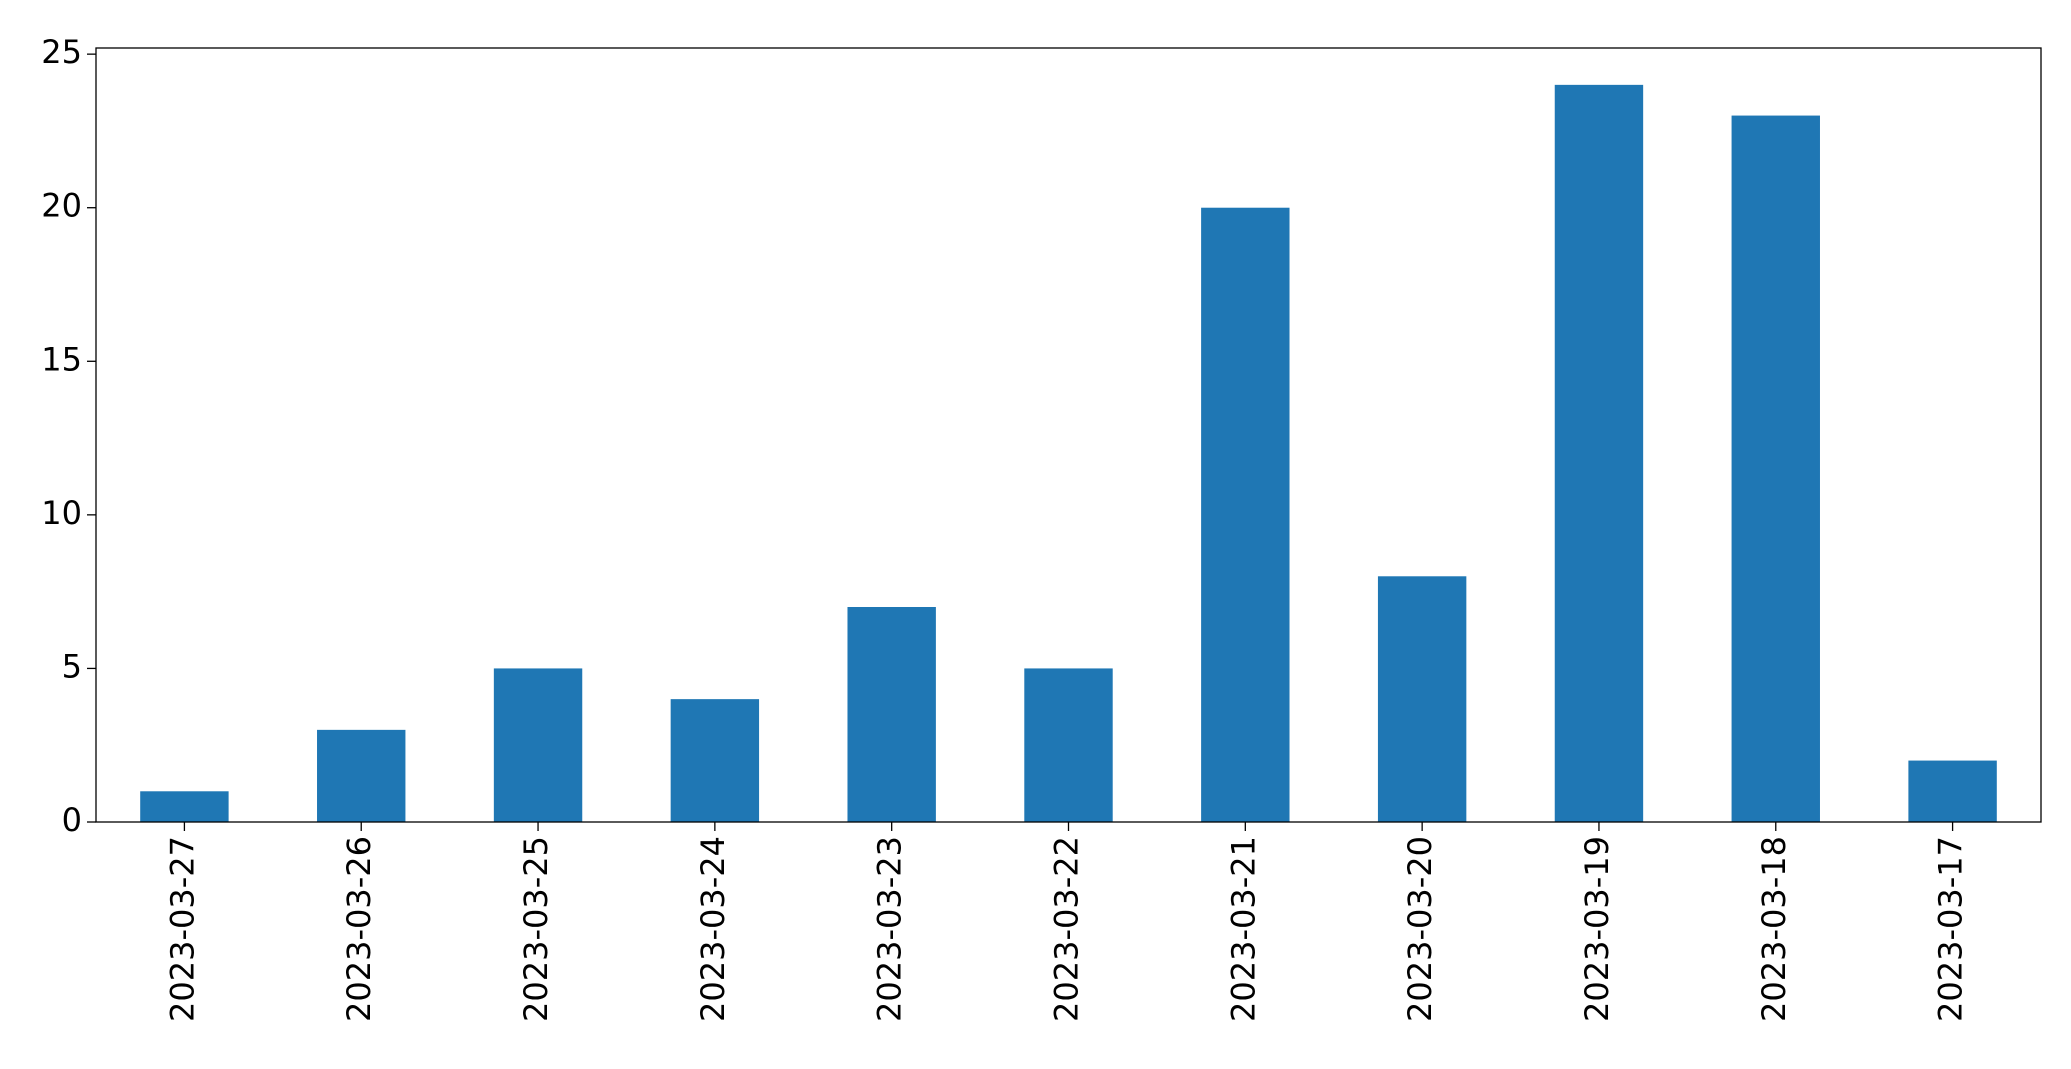  What do you see at coordinates (182, 929) in the screenshot?
I see `x-tick-label: 2023-03-27` at bounding box center [182, 929].